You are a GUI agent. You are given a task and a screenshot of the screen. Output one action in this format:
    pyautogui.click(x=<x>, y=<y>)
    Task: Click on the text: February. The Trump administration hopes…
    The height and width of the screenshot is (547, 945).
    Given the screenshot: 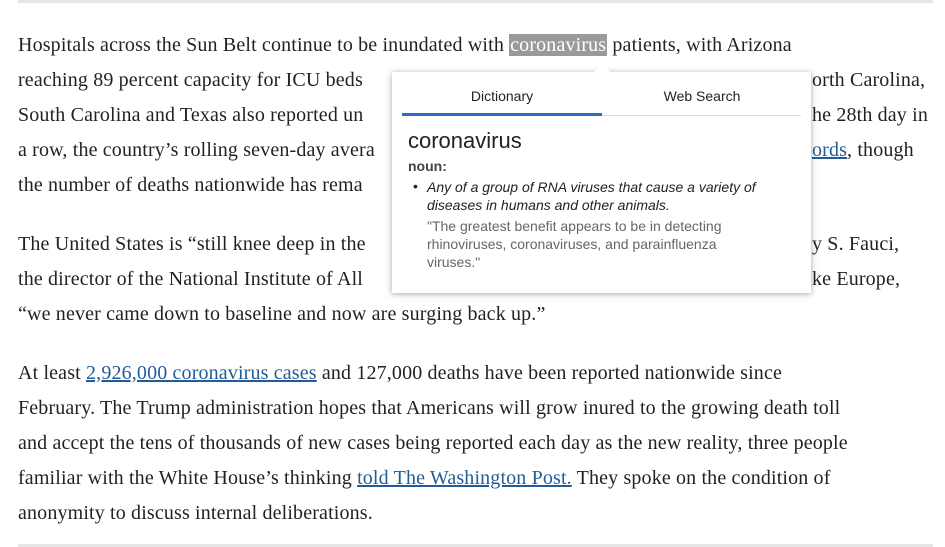 What is the action you would take?
    pyautogui.click(x=429, y=408)
    